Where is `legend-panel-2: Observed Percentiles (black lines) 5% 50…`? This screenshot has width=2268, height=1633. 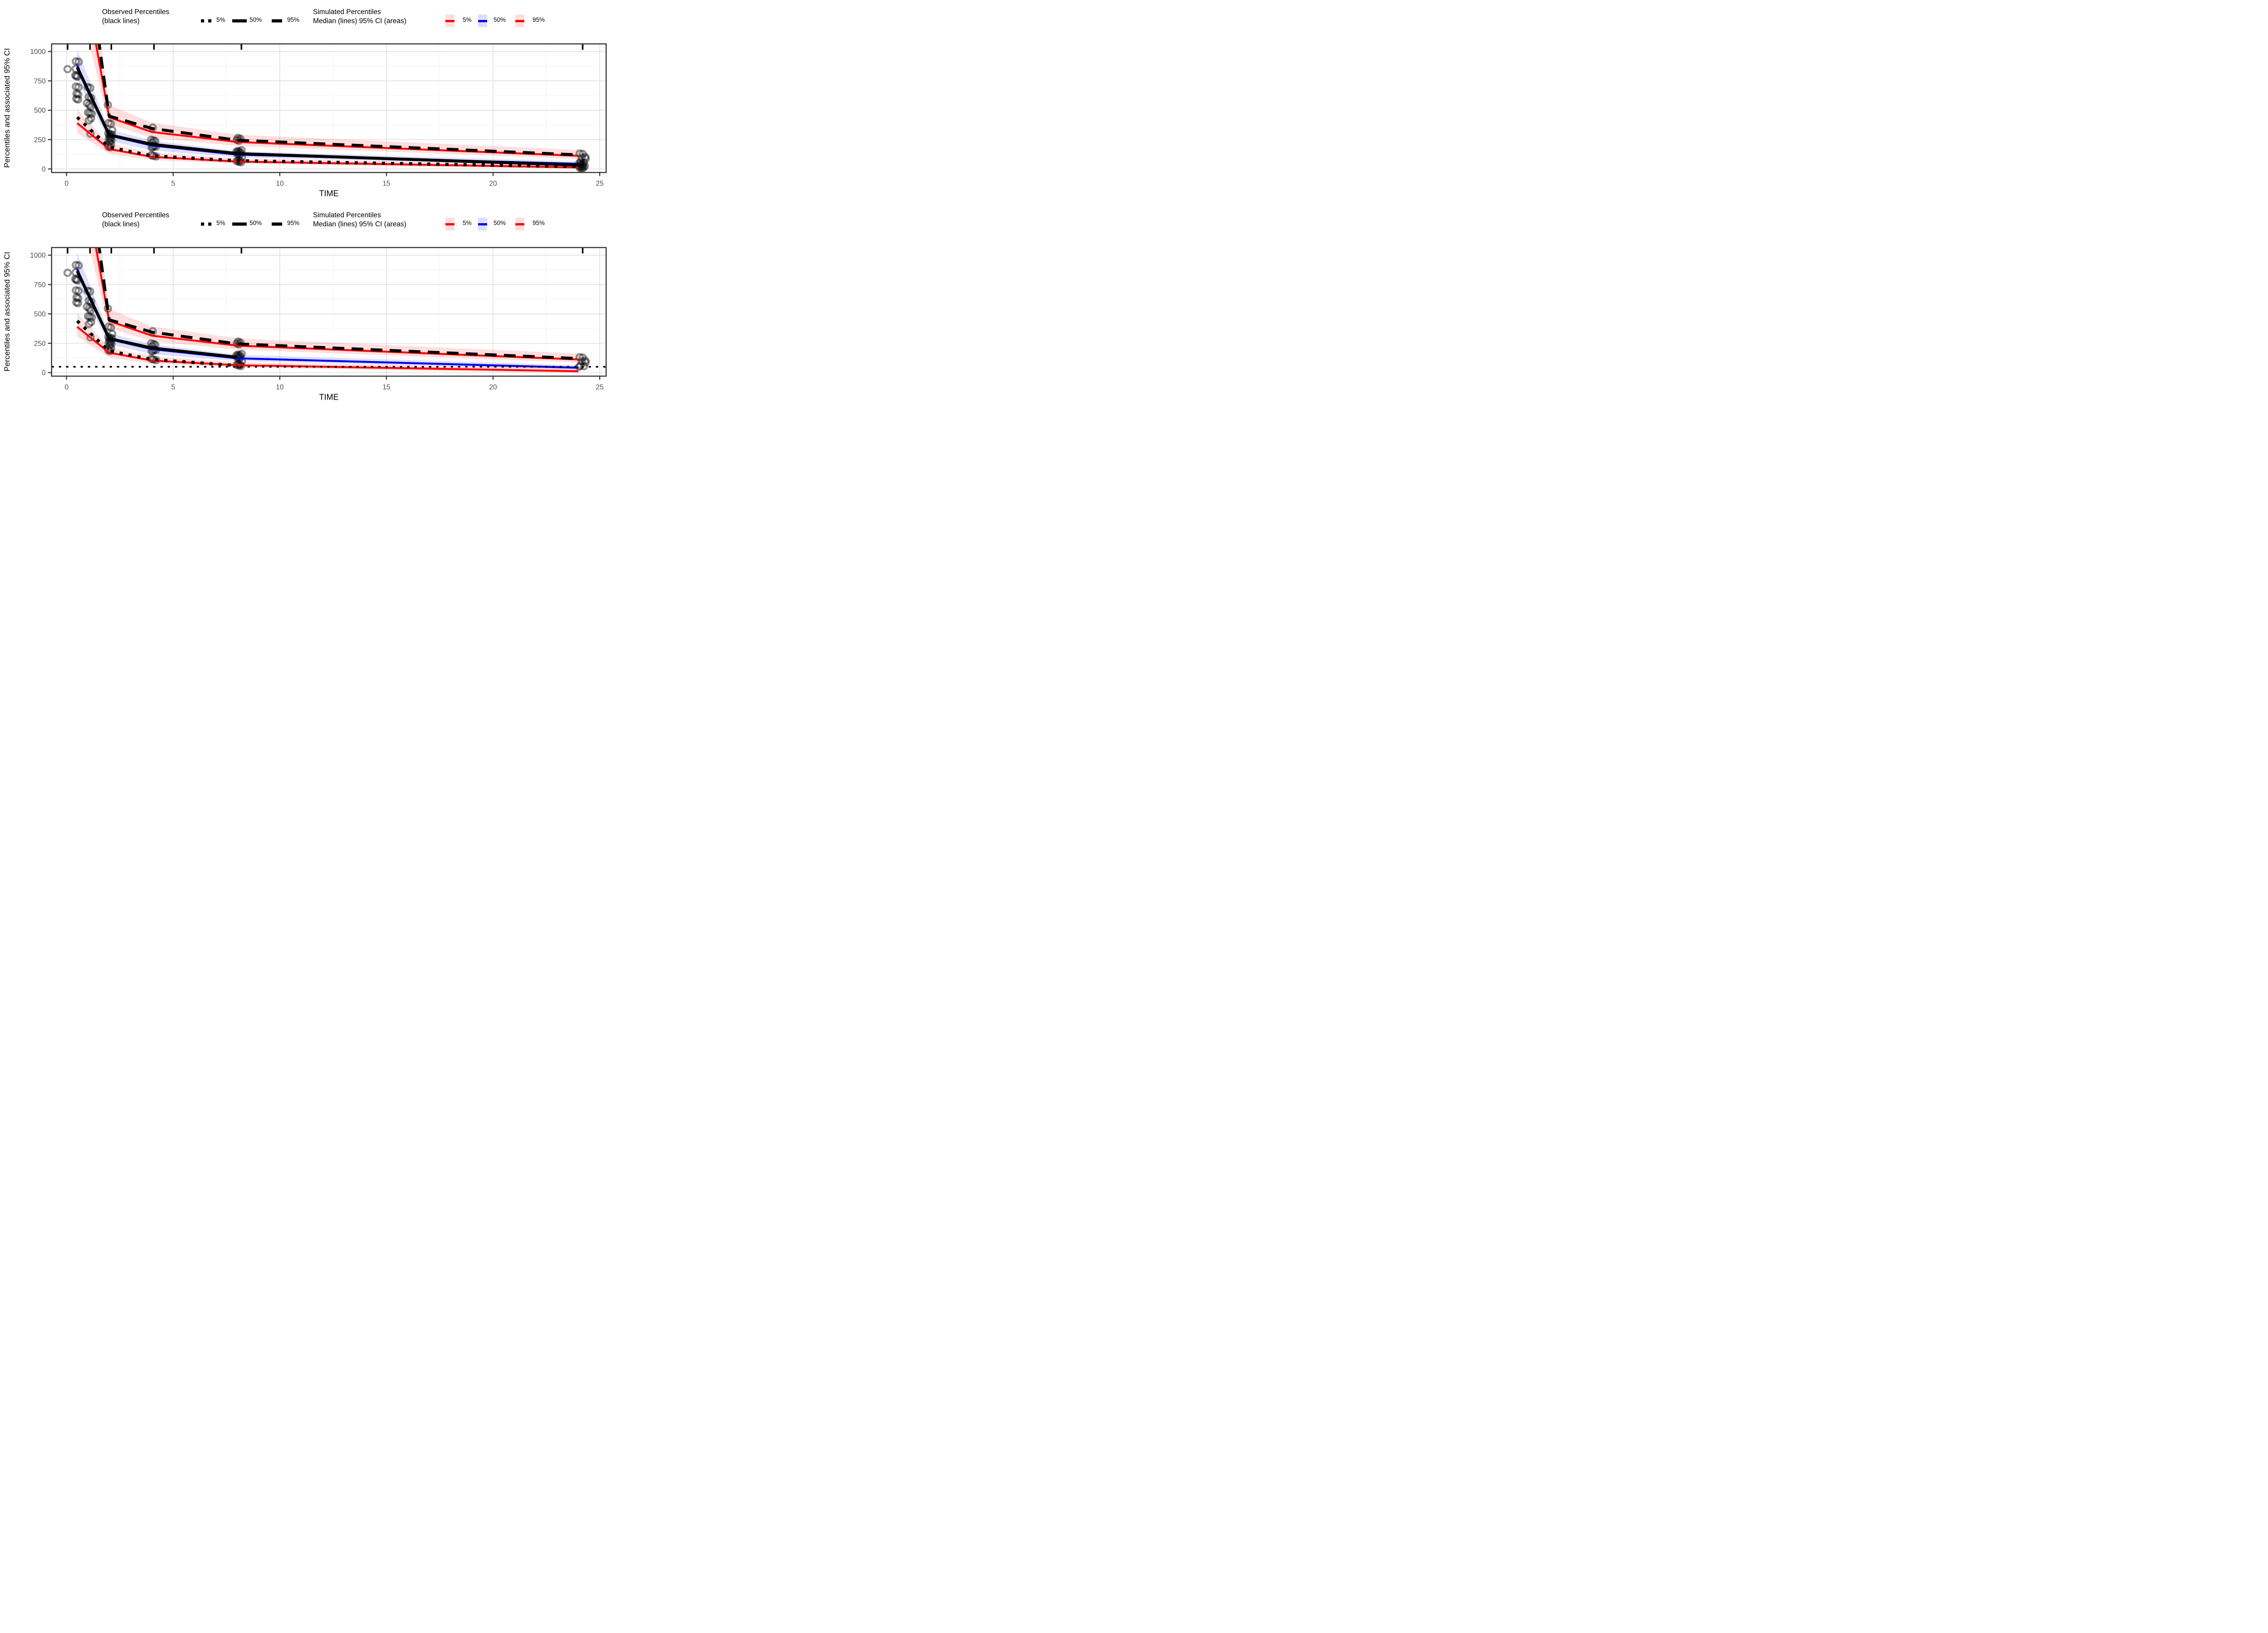 legend-panel-2: Observed Percentiles (black lines) 5% 50… is located at coordinates (306, 224).